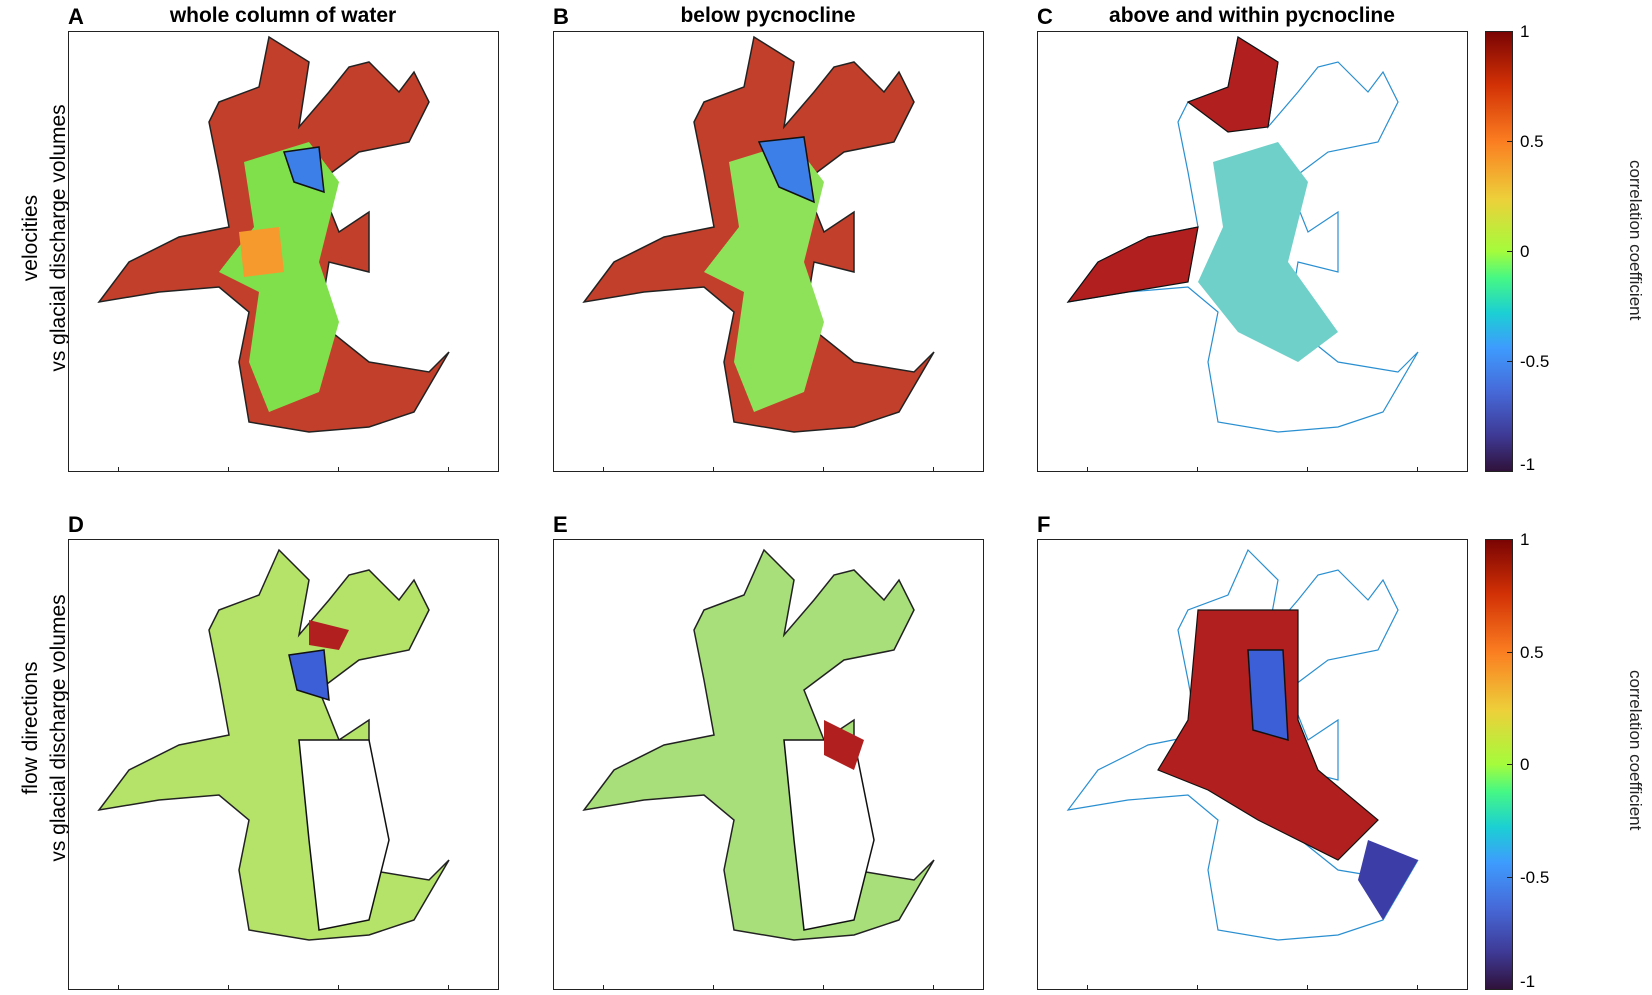 The width and height of the screenshot is (1652, 995). What do you see at coordinates (45, 238) in the screenshot?
I see `row-label-velocities: velocities vs glacial discharge volumes` at bounding box center [45, 238].